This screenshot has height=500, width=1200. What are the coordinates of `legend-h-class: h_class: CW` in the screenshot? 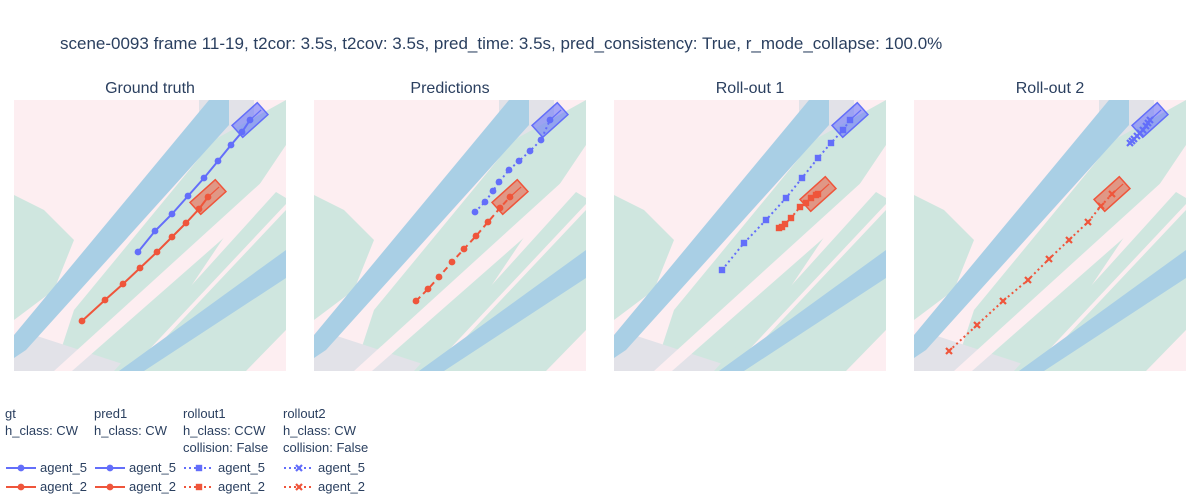 It's located at (319, 430).